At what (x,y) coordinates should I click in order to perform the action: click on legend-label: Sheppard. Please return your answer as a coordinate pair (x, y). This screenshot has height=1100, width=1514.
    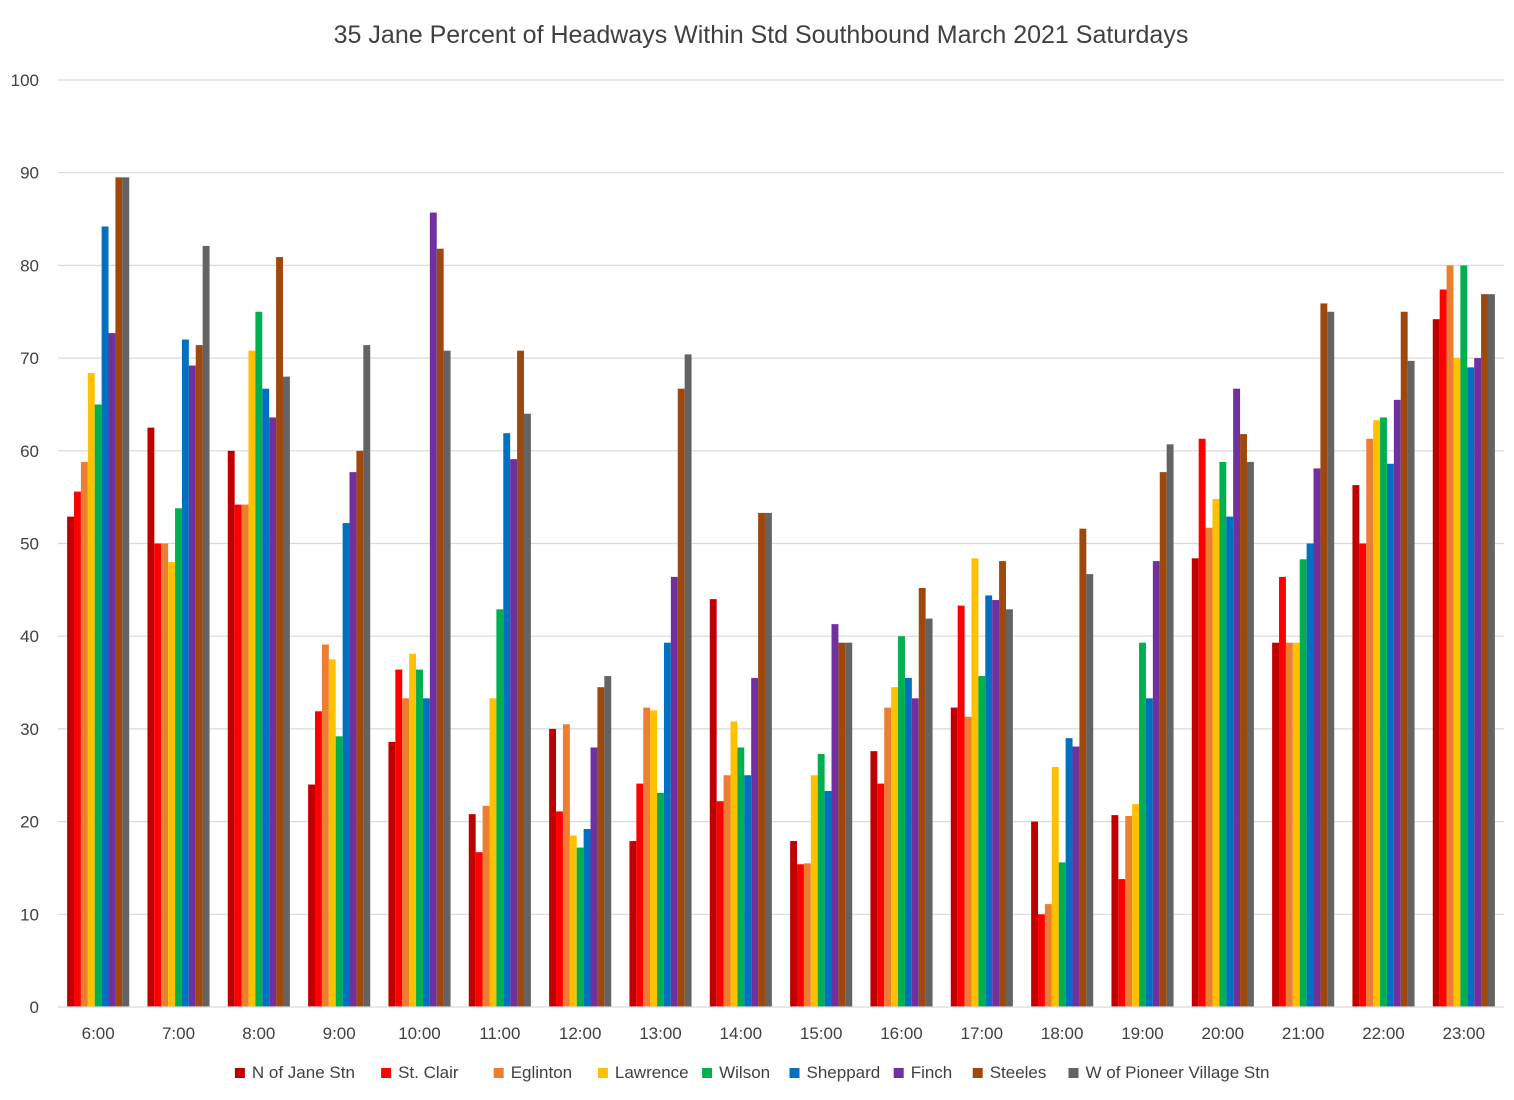
    Looking at the image, I should click on (844, 1072).